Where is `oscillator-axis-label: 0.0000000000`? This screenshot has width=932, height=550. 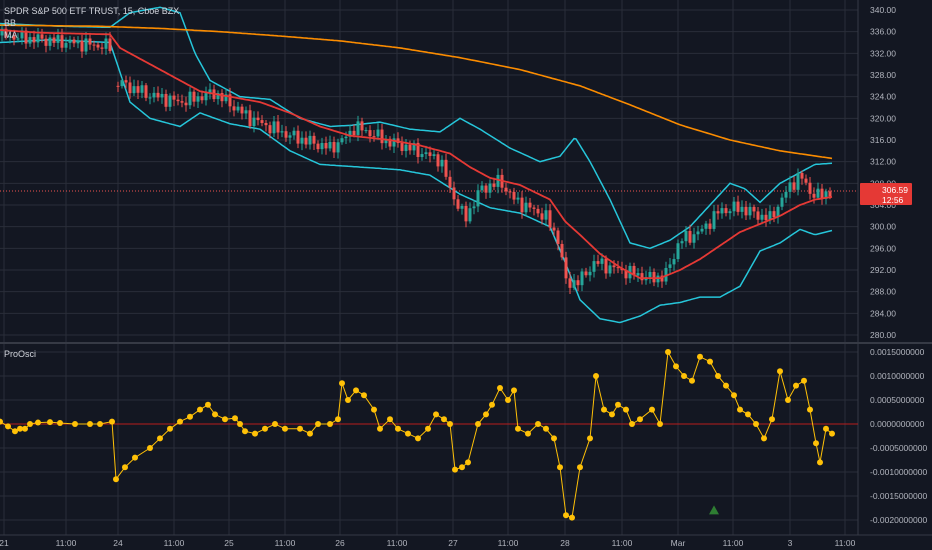
oscillator-axis-label: 0.0000000000 is located at coordinates (897, 424).